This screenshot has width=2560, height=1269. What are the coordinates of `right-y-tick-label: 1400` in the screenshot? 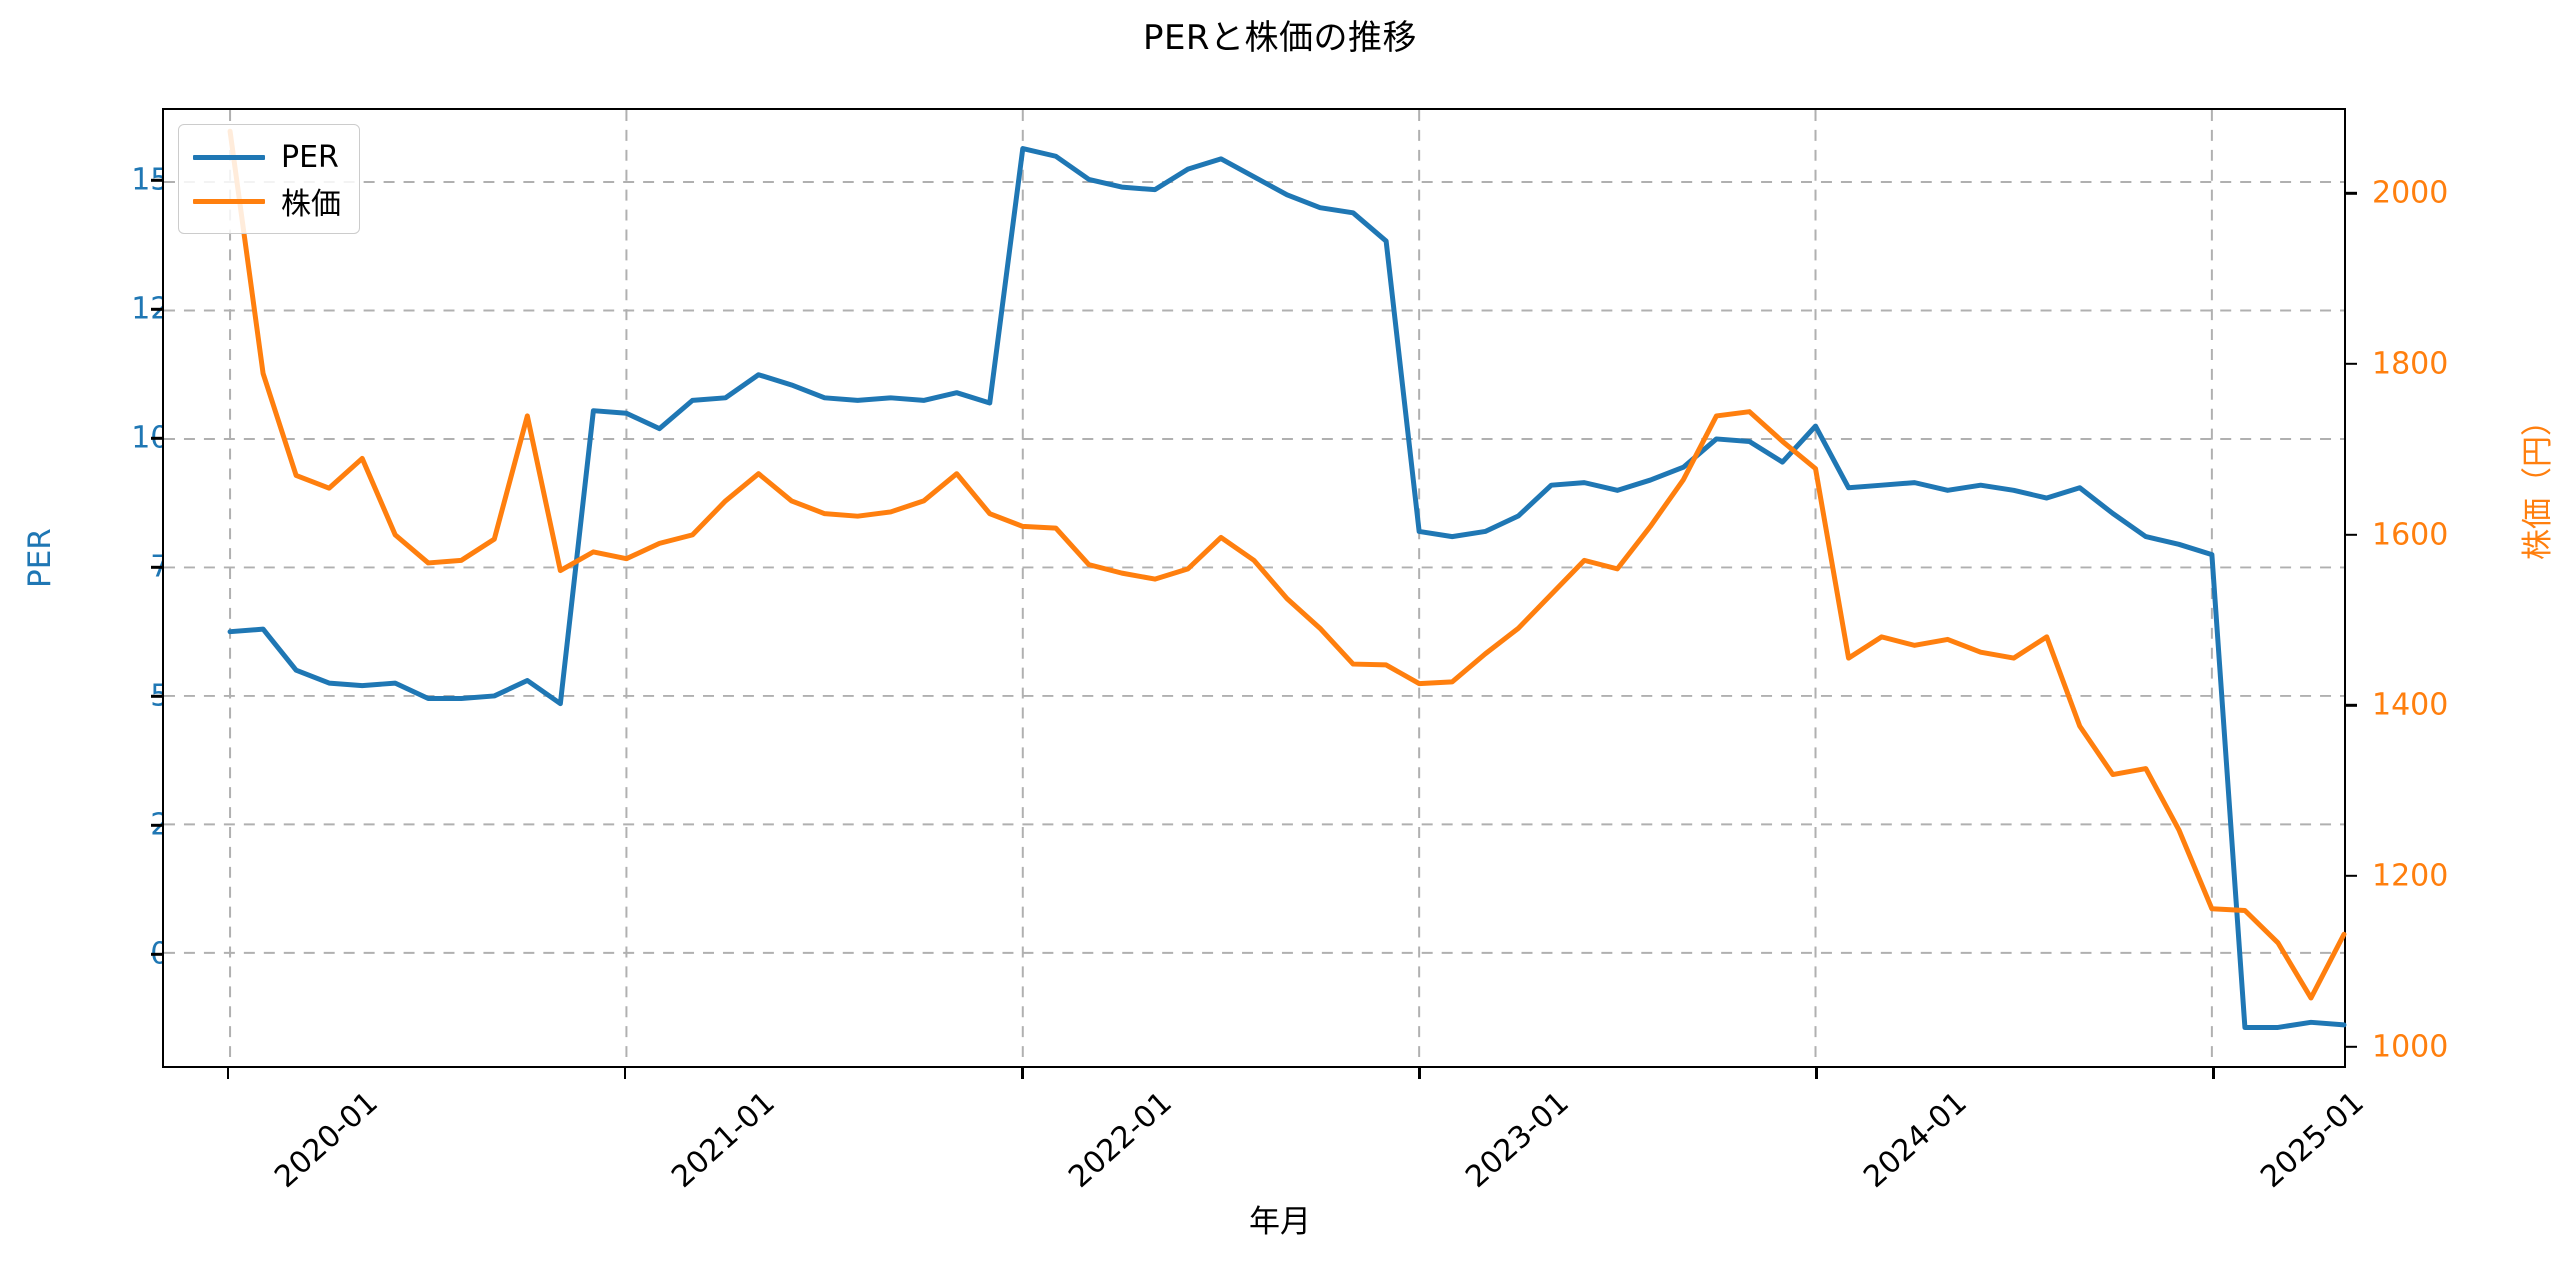 It's located at (2410, 705).